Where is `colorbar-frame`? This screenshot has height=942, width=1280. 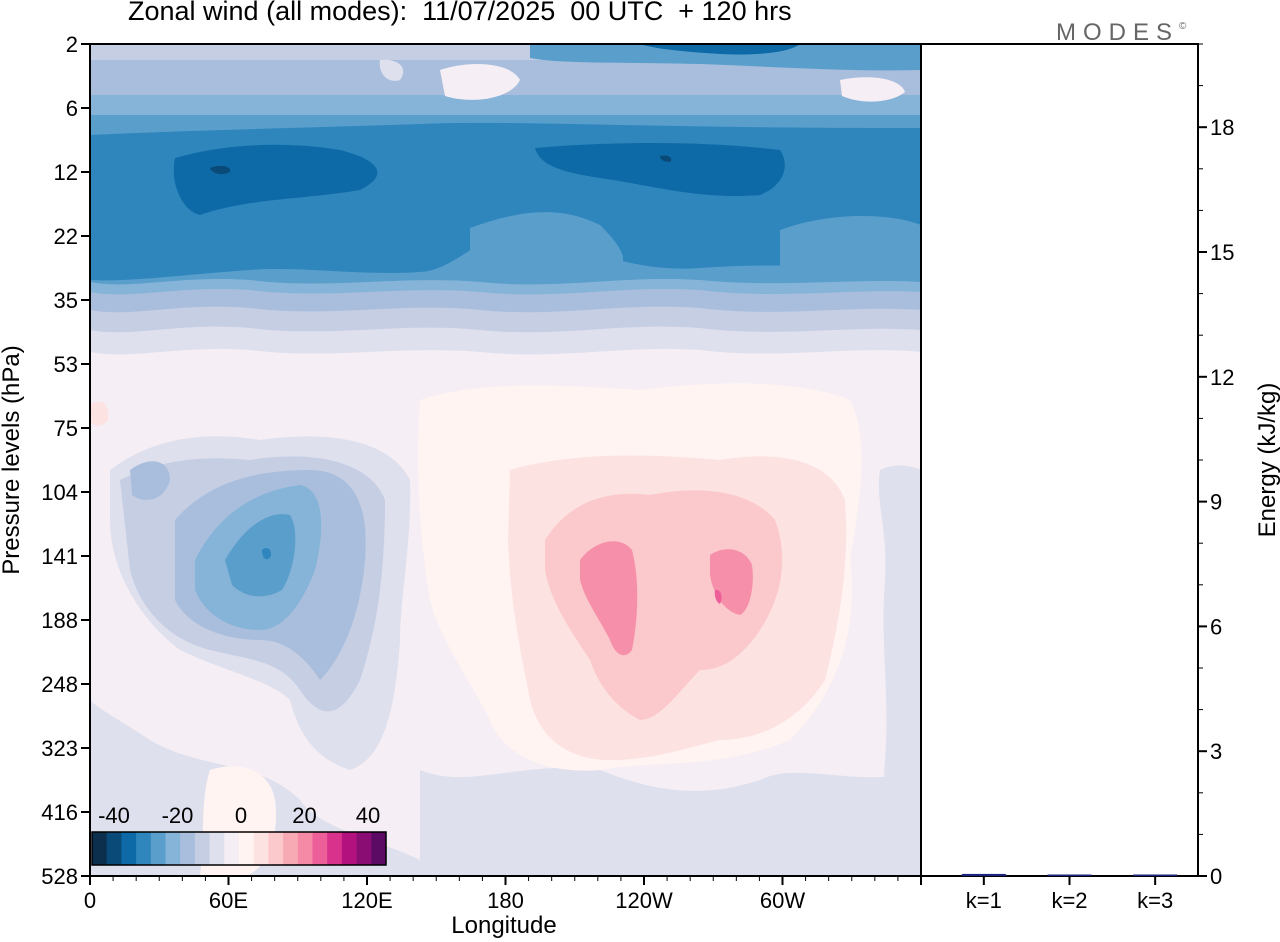
colorbar-frame is located at coordinates (239, 848).